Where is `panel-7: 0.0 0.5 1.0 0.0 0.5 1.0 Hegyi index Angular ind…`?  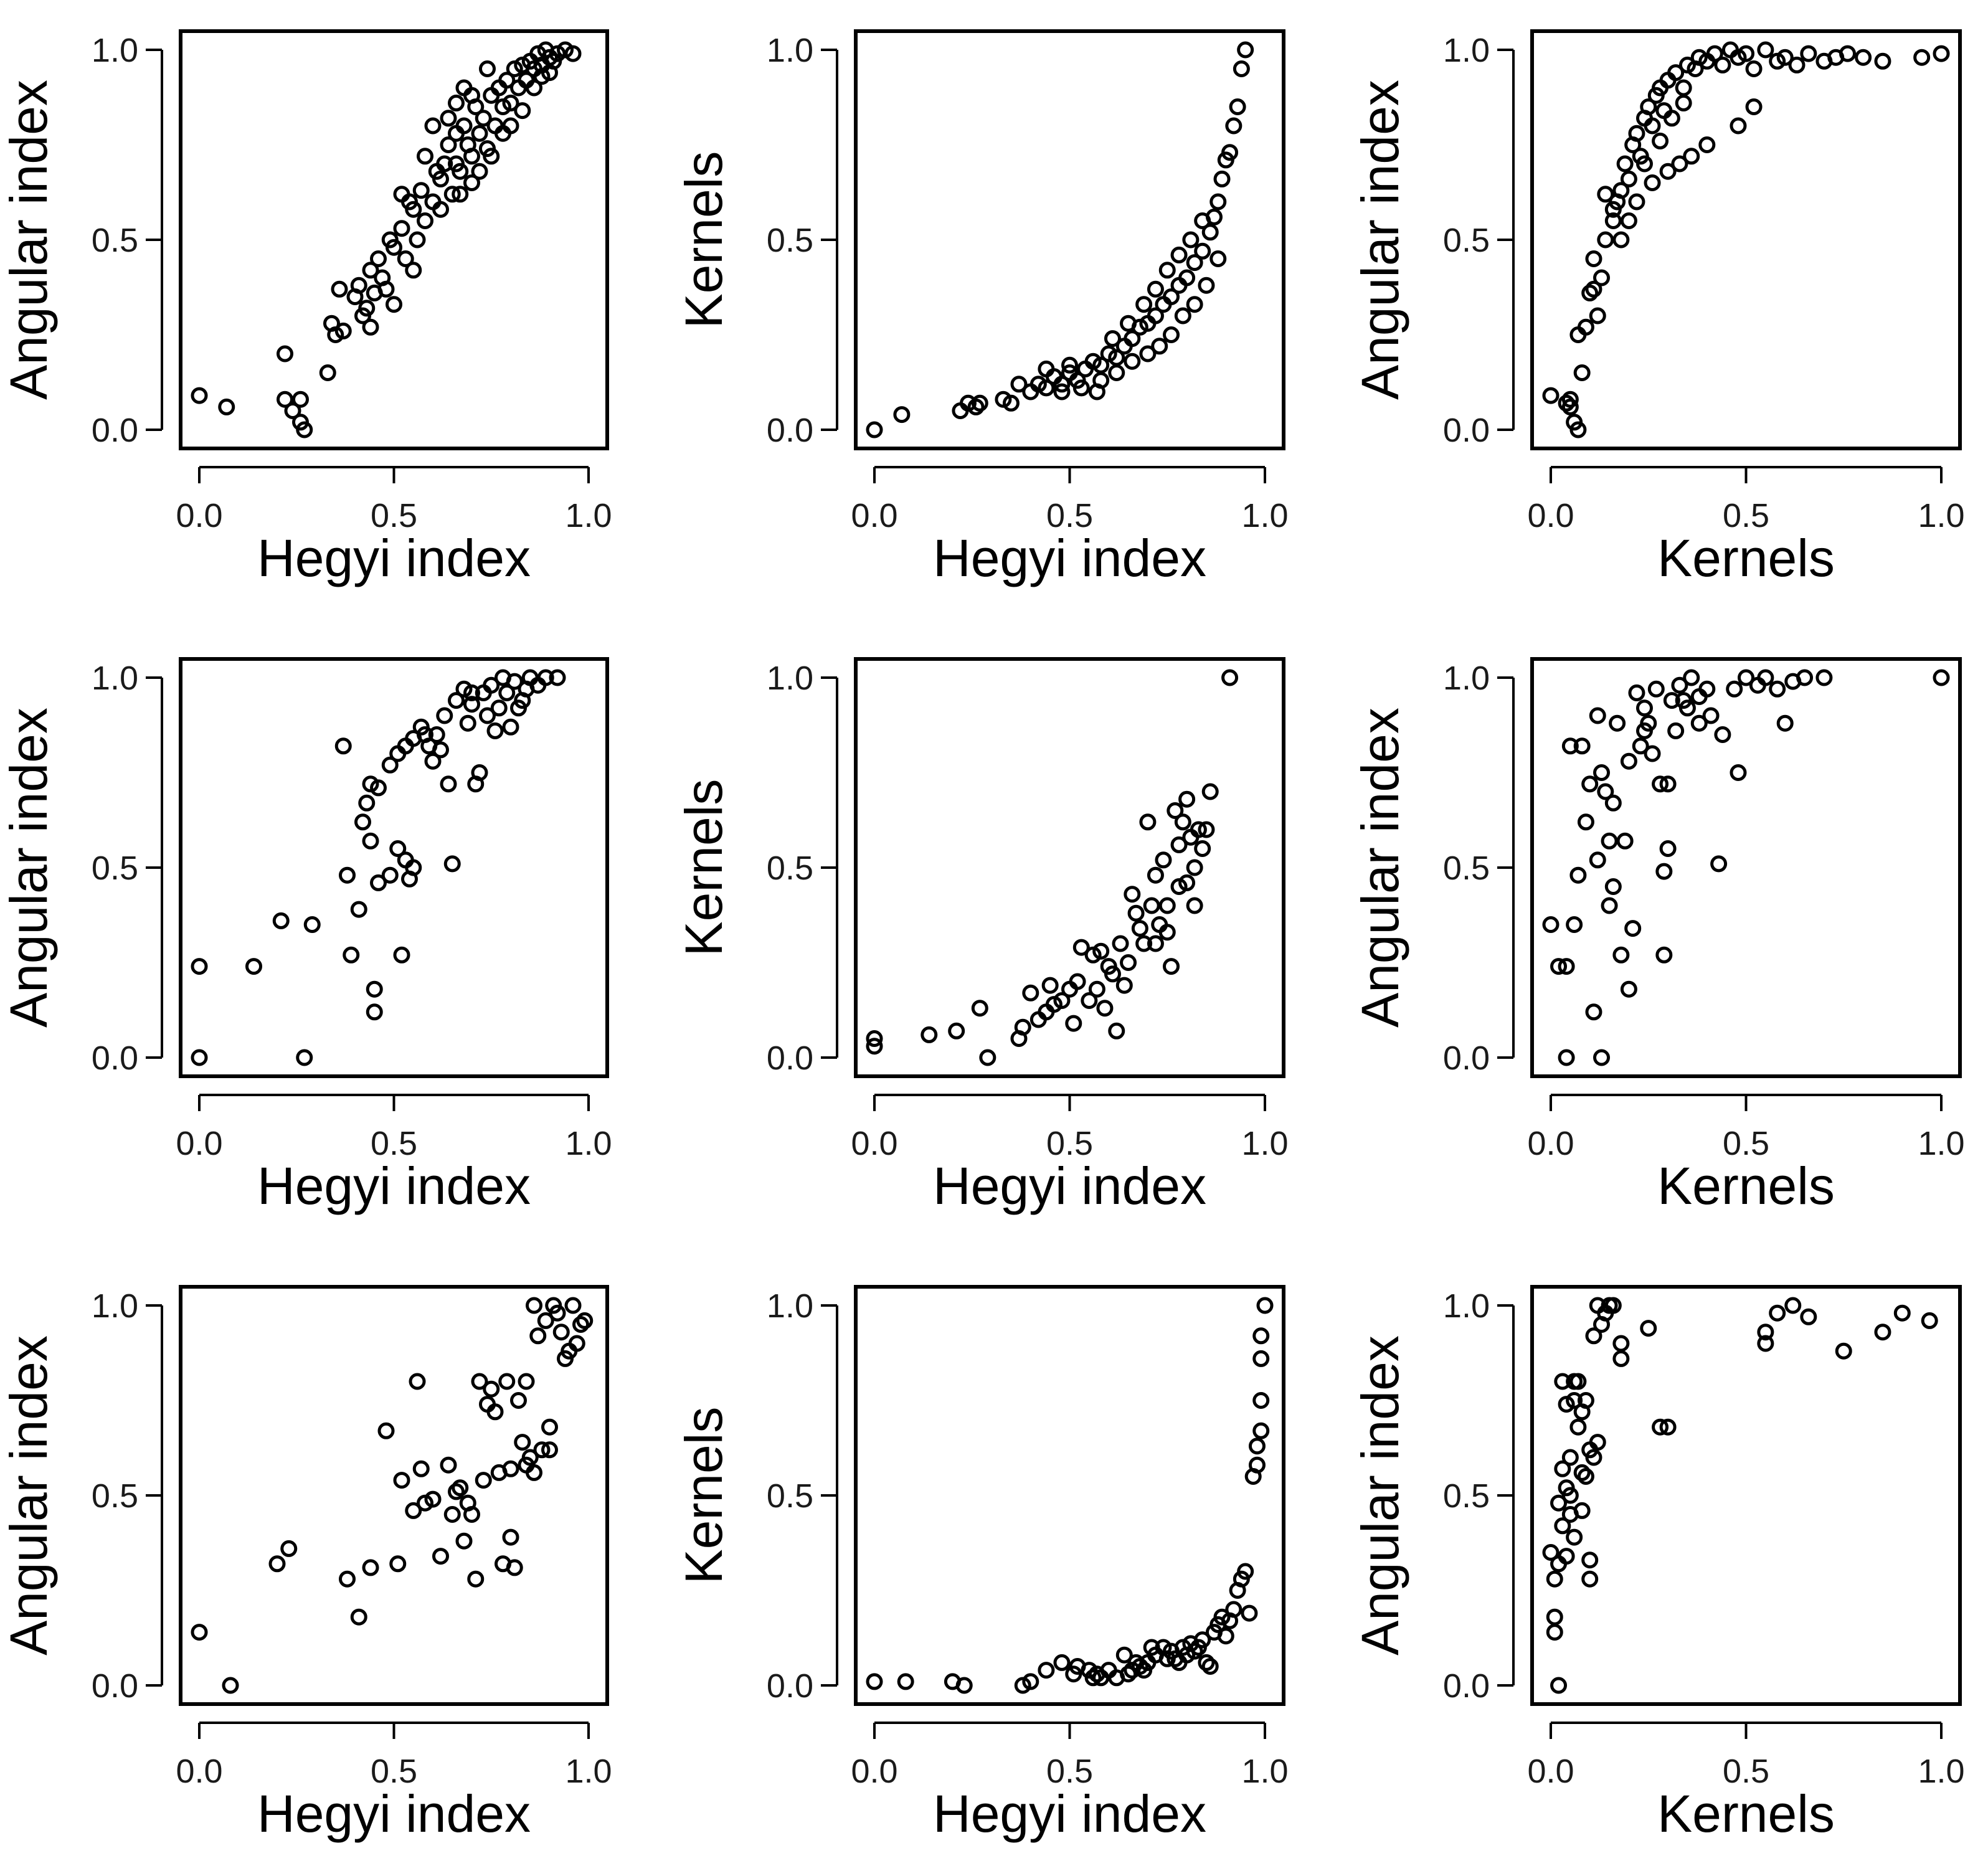
panel-7: 0.0 0.5 1.0 0.0 0.5 1.0 Hegyi index Angular ind… is located at coordinates (306, 1564).